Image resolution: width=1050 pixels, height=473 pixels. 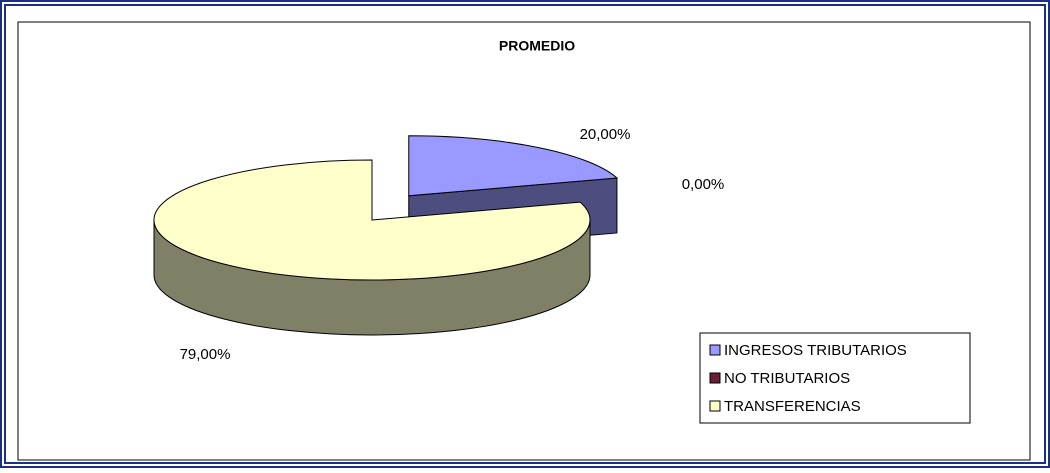 What do you see at coordinates (815, 350) in the screenshot?
I see `legend-label: INGRESOS TRIBUTARIOS` at bounding box center [815, 350].